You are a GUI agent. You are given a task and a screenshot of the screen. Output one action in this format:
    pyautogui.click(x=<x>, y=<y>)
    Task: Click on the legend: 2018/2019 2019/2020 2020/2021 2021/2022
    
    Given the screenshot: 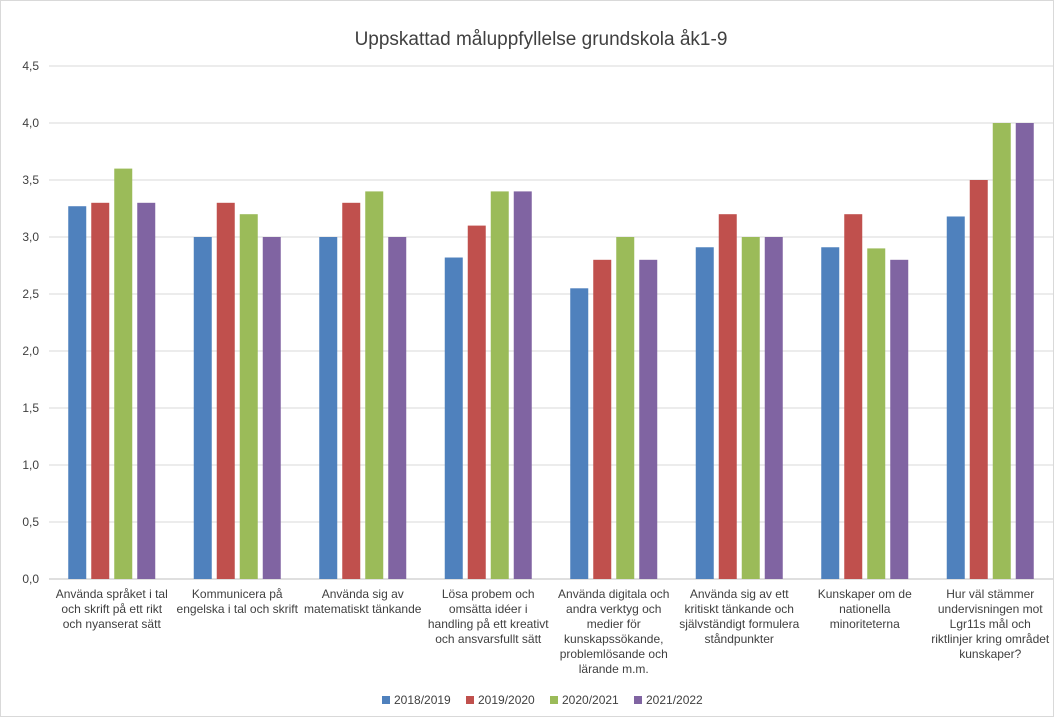 What is the action you would take?
    pyautogui.click(x=542, y=700)
    